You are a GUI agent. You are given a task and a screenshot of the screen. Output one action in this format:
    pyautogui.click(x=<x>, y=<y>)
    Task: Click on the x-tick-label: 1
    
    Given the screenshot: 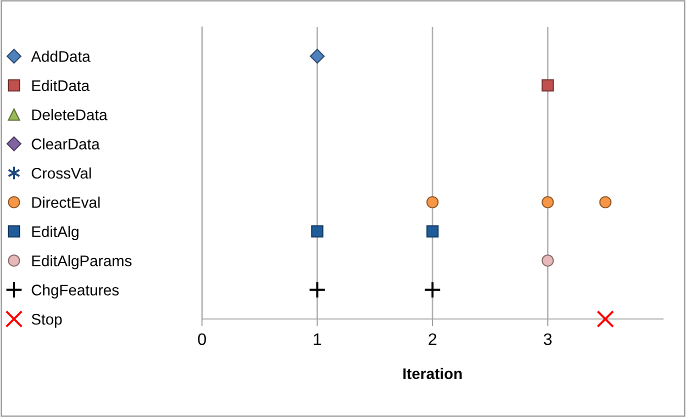 What is the action you would take?
    pyautogui.click(x=318, y=339)
    